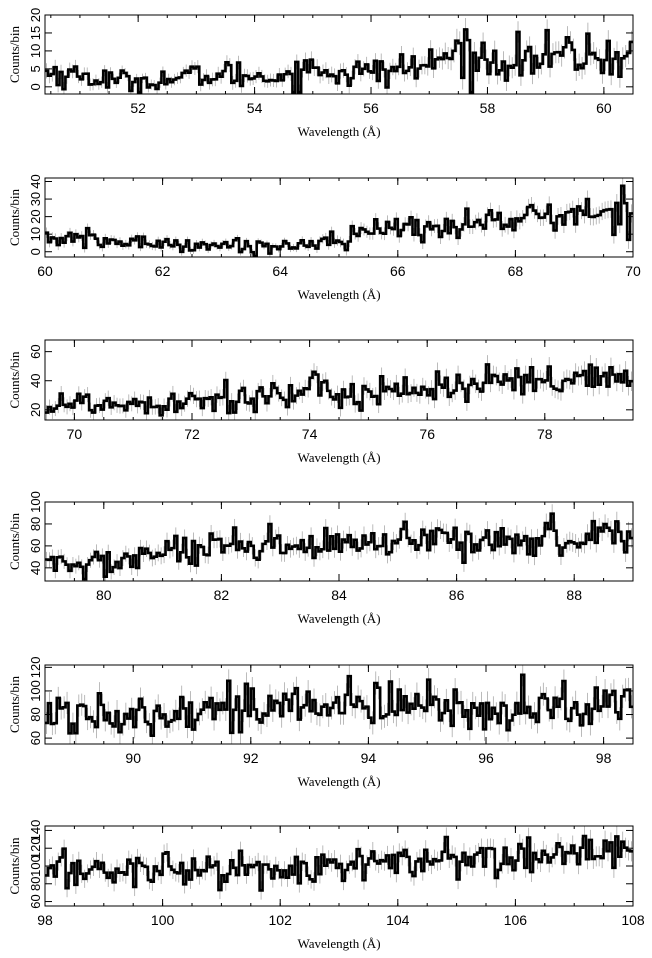  Describe the element at coordinates (310, 434) in the screenshot. I see `x-tick-label: 74` at that location.